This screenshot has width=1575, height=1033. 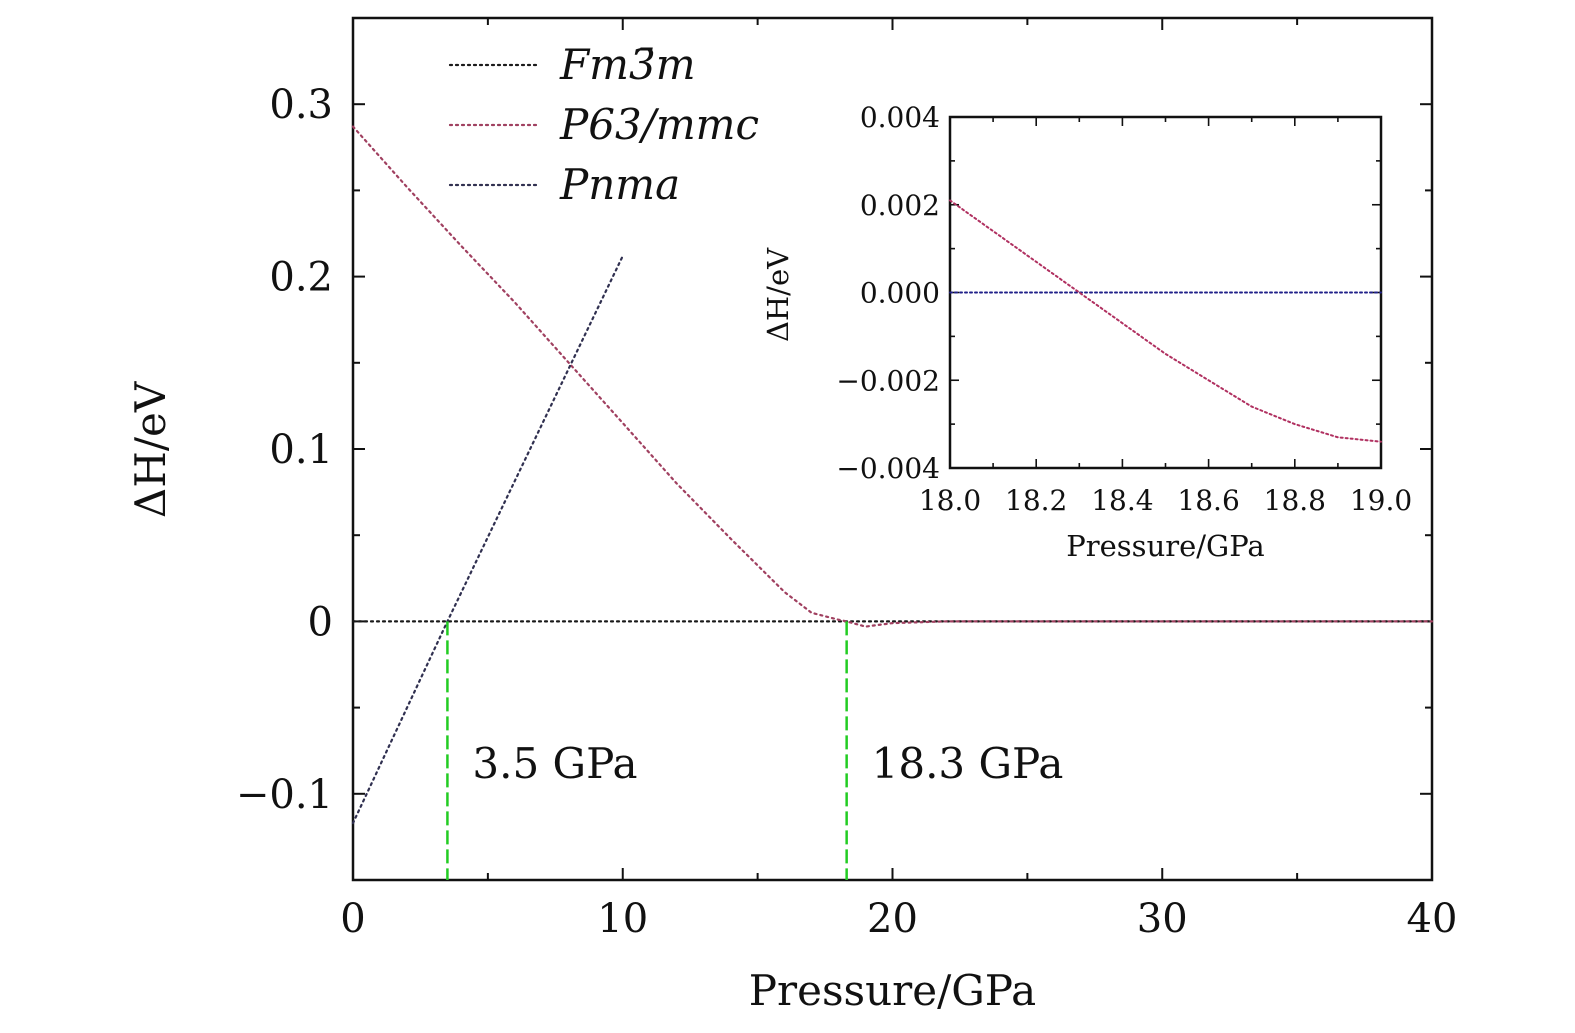 What do you see at coordinates (1208, 500) in the screenshot?
I see `inset-x-tick-label: 18.6` at bounding box center [1208, 500].